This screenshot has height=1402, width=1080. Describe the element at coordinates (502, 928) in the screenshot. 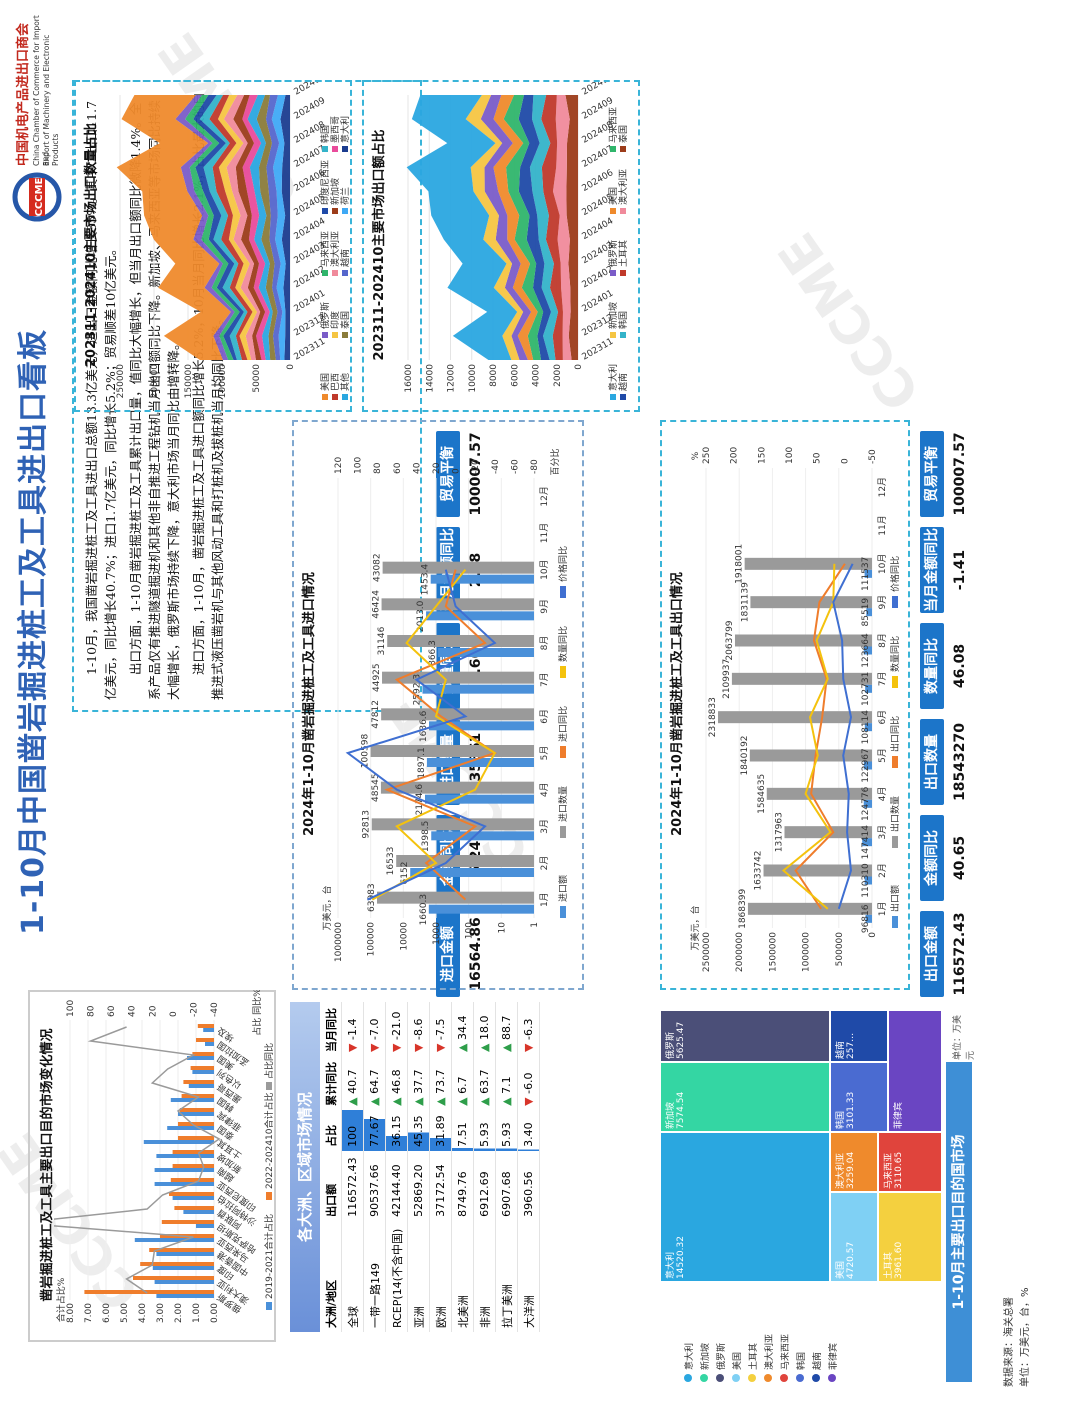

I see `y-tick-label: 10` at that location.